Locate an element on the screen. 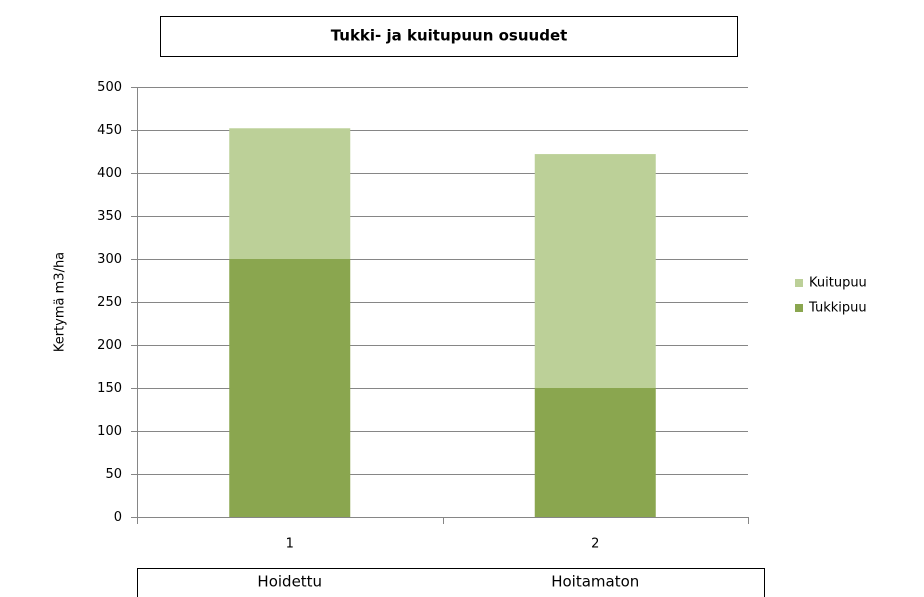 This screenshot has width=924, height=597. chart-title: Tukki- ja kuitupuun osuudet is located at coordinates (449, 36).